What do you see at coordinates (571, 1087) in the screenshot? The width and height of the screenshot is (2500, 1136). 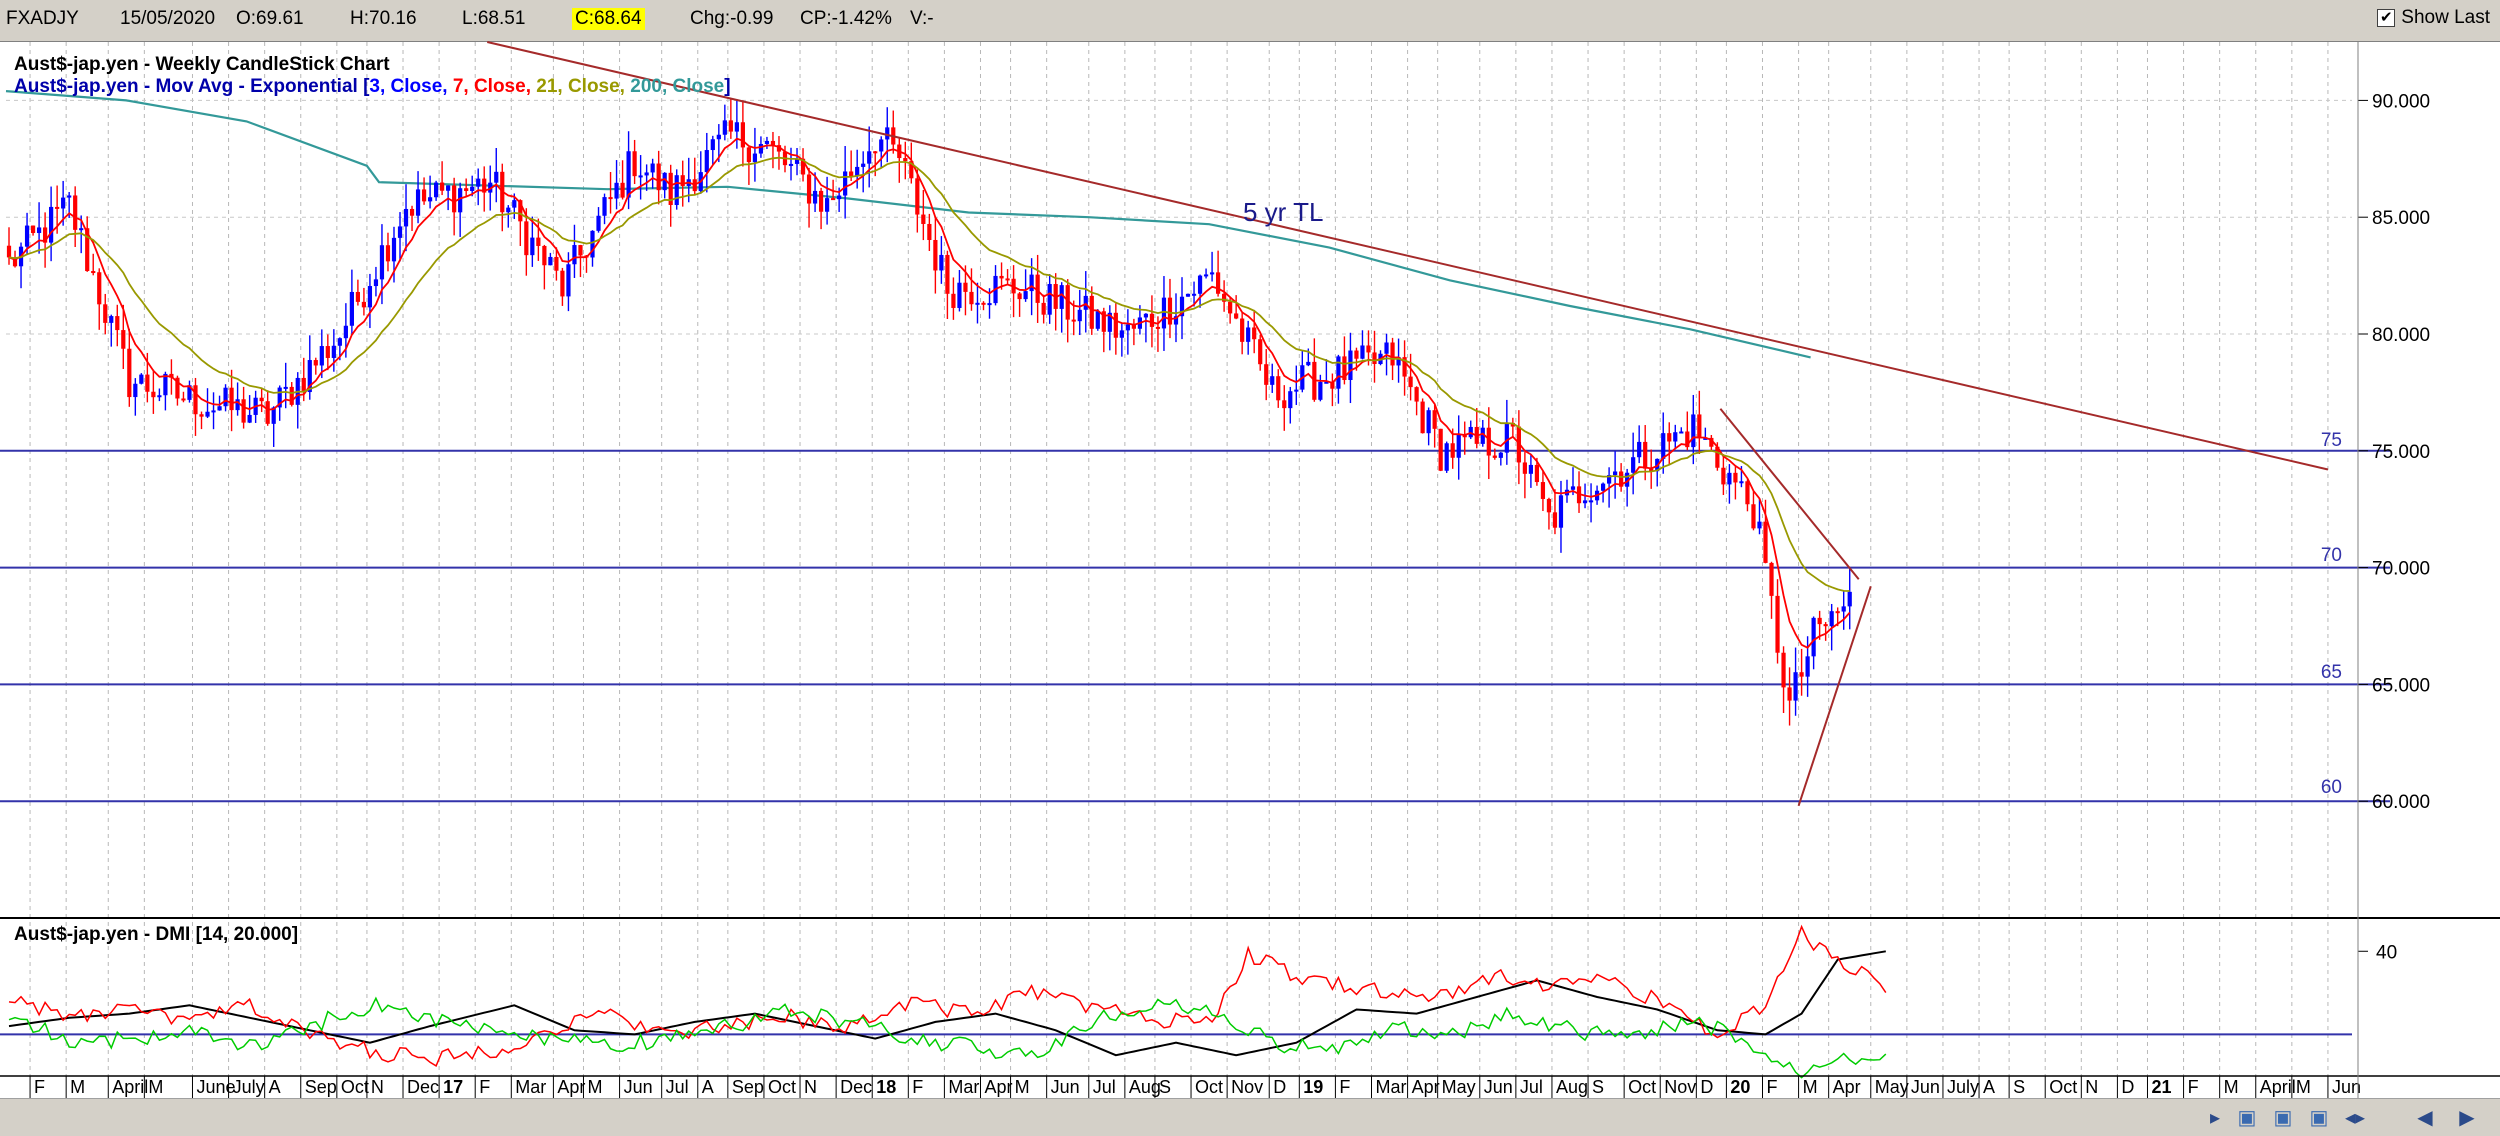 I see `x-tick-label: Apr` at bounding box center [571, 1087].